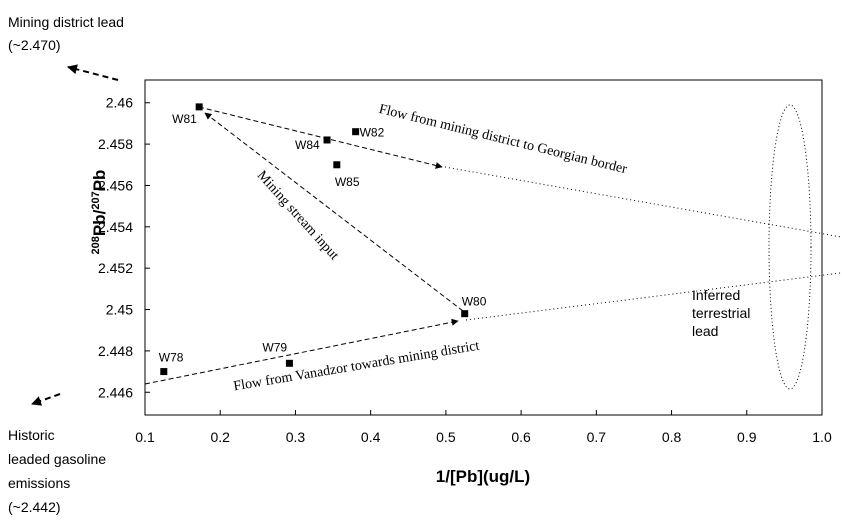 The image size is (842, 523). I want to click on x-tick-label: 0.5, so click(446, 437).